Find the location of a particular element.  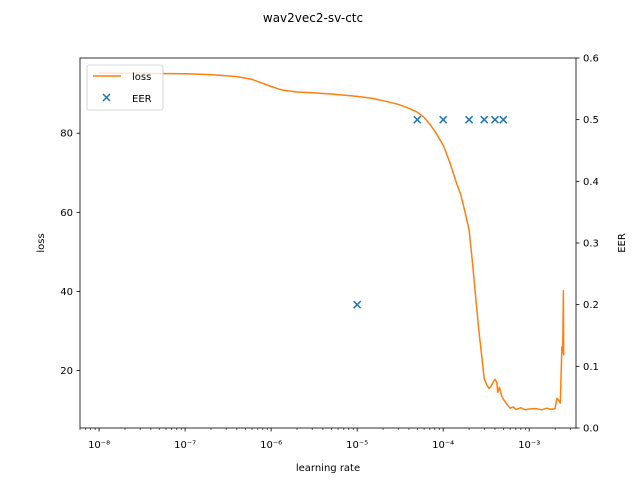

legend-loss-label: loss is located at coordinates (141, 77).